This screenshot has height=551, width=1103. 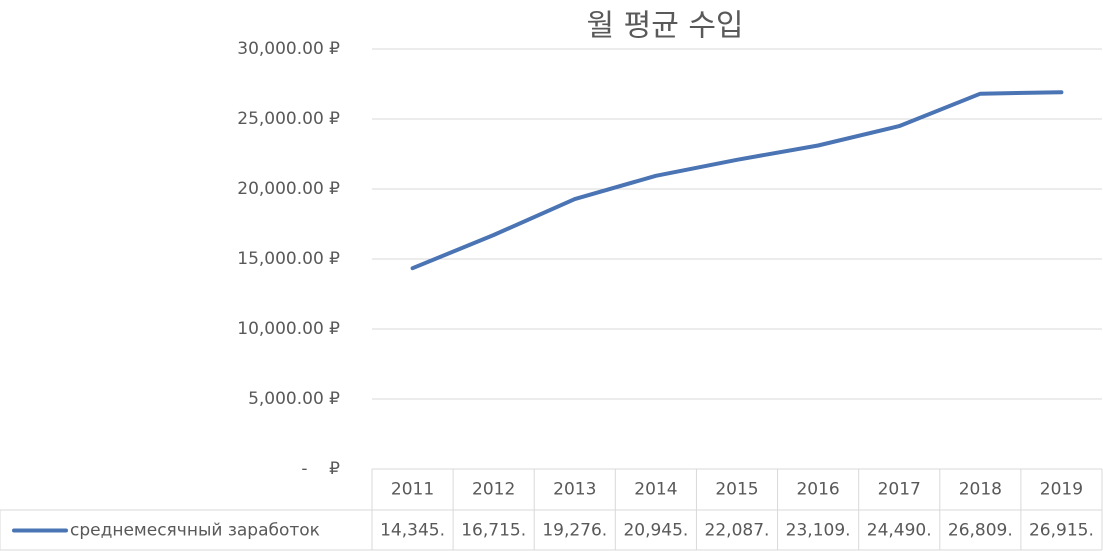 I want to click on x-category-label: 2017, so click(x=899, y=490).